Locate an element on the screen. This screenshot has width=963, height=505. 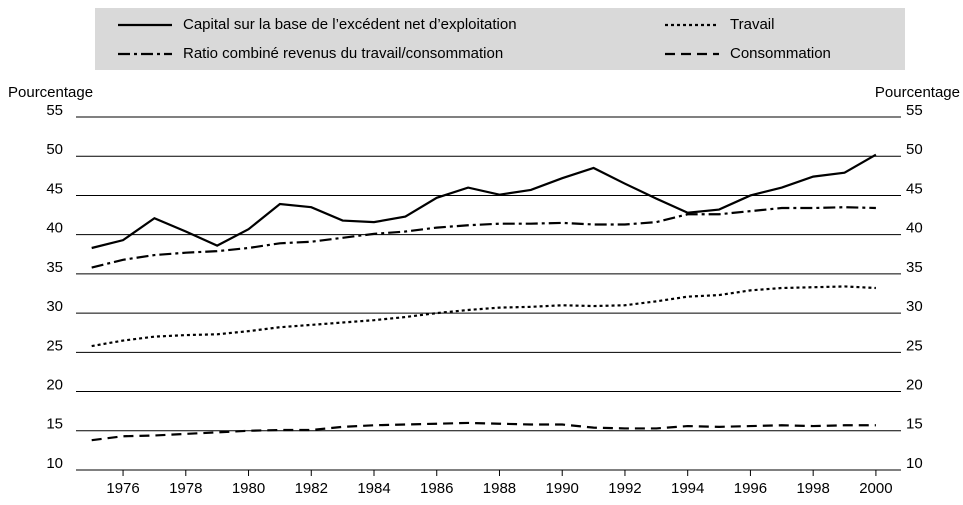
y-axis-label: Pourcentage is located at coordinates (50, 92).